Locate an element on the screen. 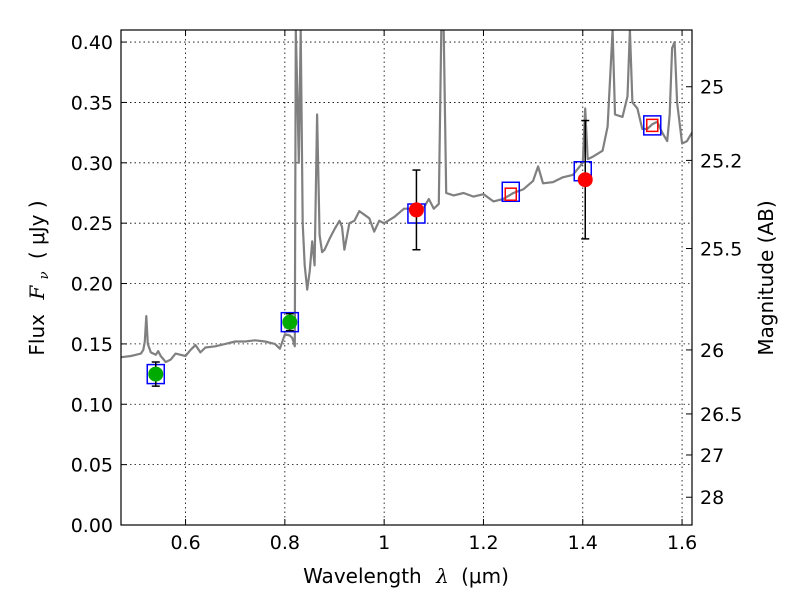 Image resolution: width=800 pixels, height=600 pixels. y-tick-label-0: 0.00 is located at coordinates (92, 526).